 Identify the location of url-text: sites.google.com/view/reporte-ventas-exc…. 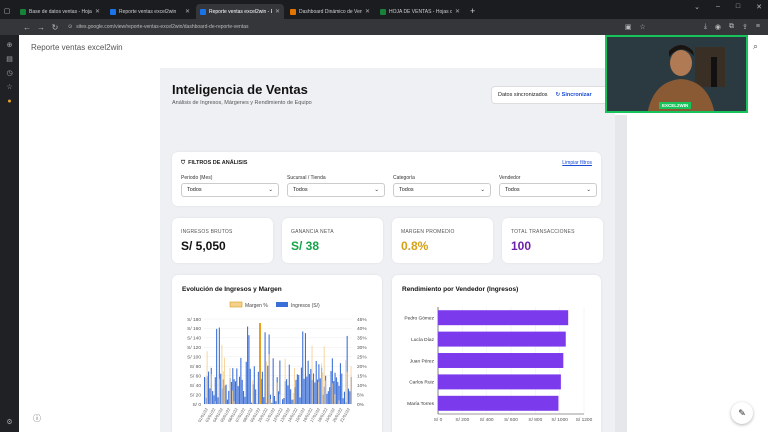
(162, 27).